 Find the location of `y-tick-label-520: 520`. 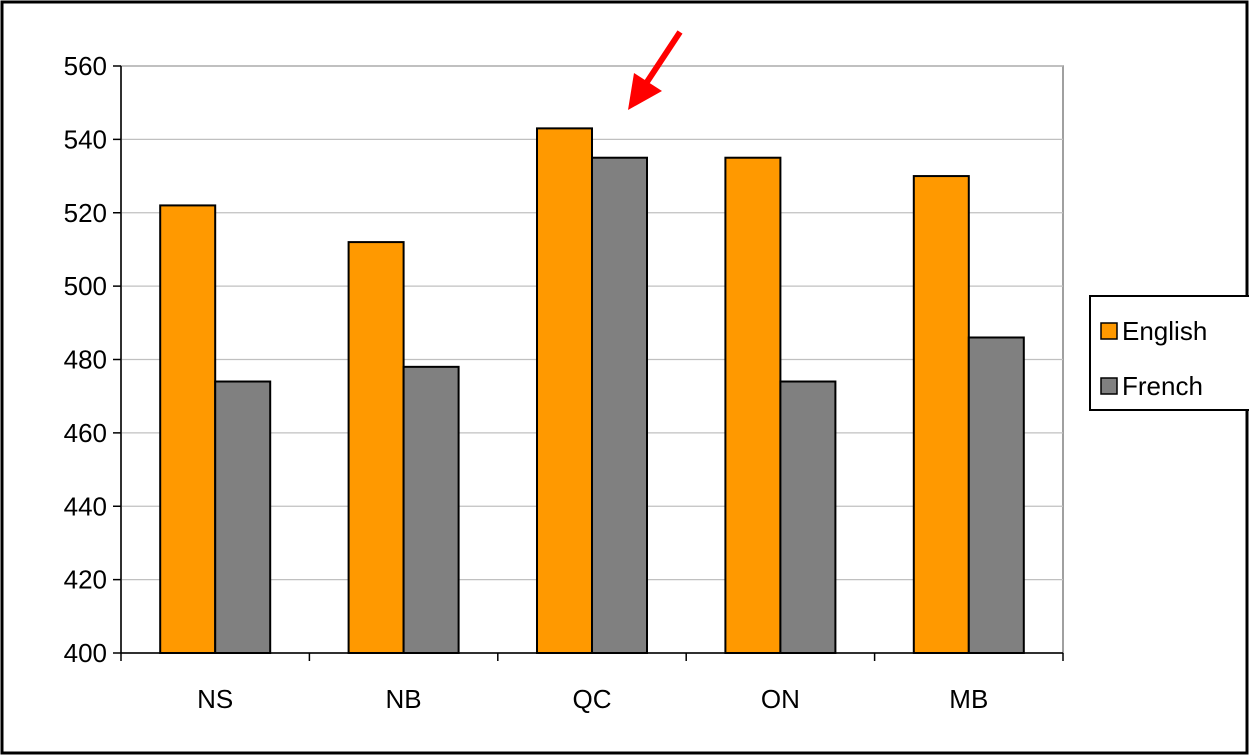

y-tick-label-520: 520 is located at coordinates (85, 213).